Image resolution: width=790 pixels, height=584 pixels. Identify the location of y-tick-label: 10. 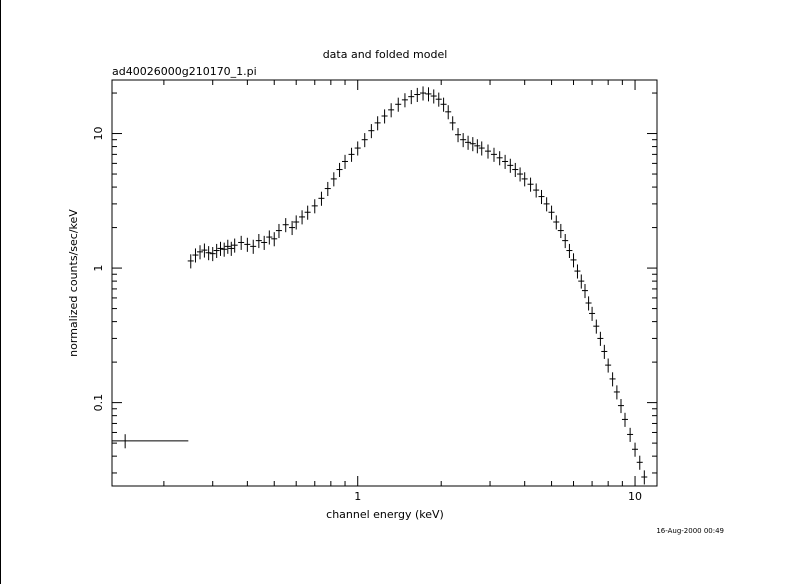
(98, 134).